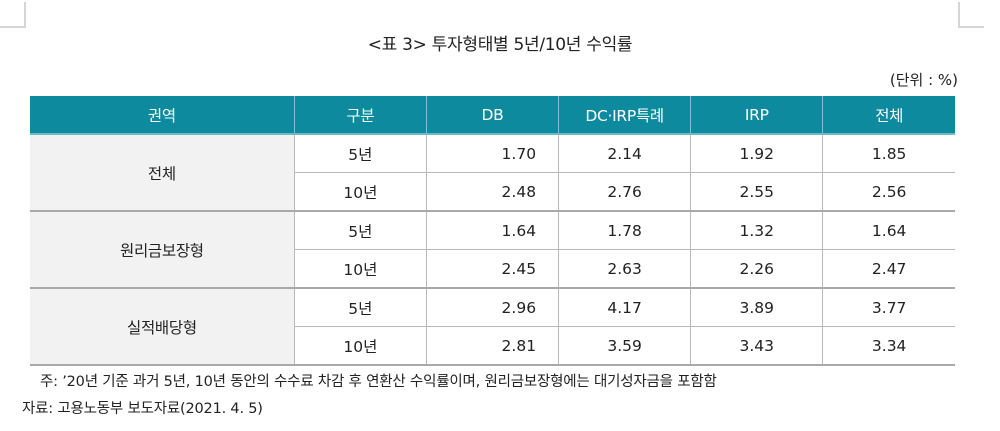 The image size is (1000, 431). I want to click on db-value: 2.48, so click(492, 192).